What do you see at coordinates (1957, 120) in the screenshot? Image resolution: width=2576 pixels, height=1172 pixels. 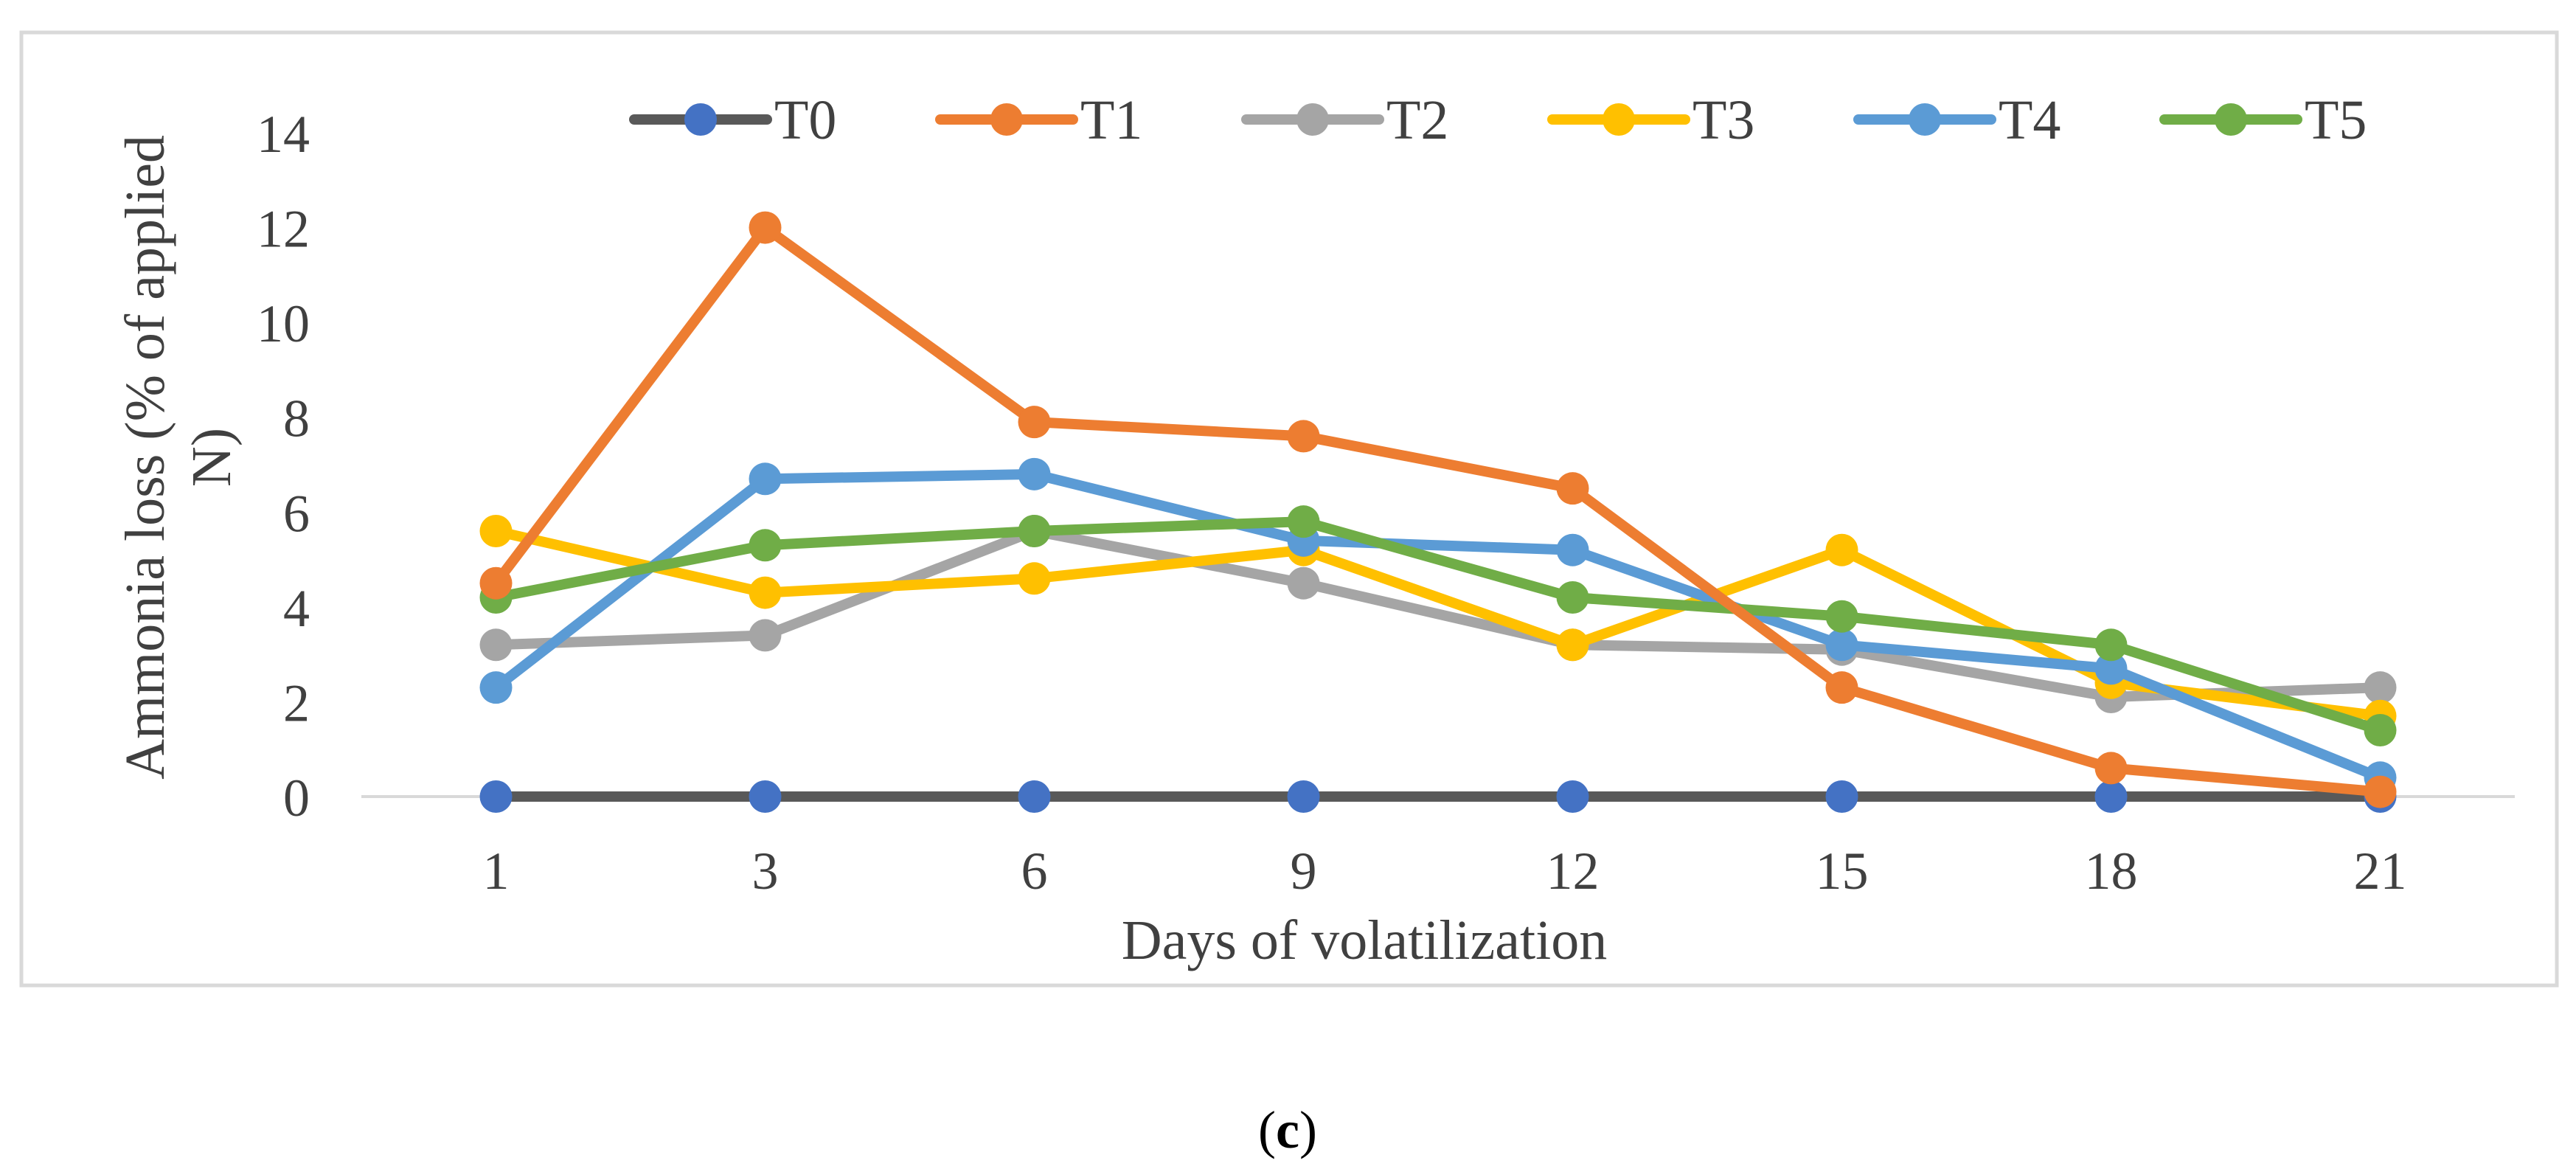 I see `legend-item-T4: T4` at bounding box center [1957, 120].